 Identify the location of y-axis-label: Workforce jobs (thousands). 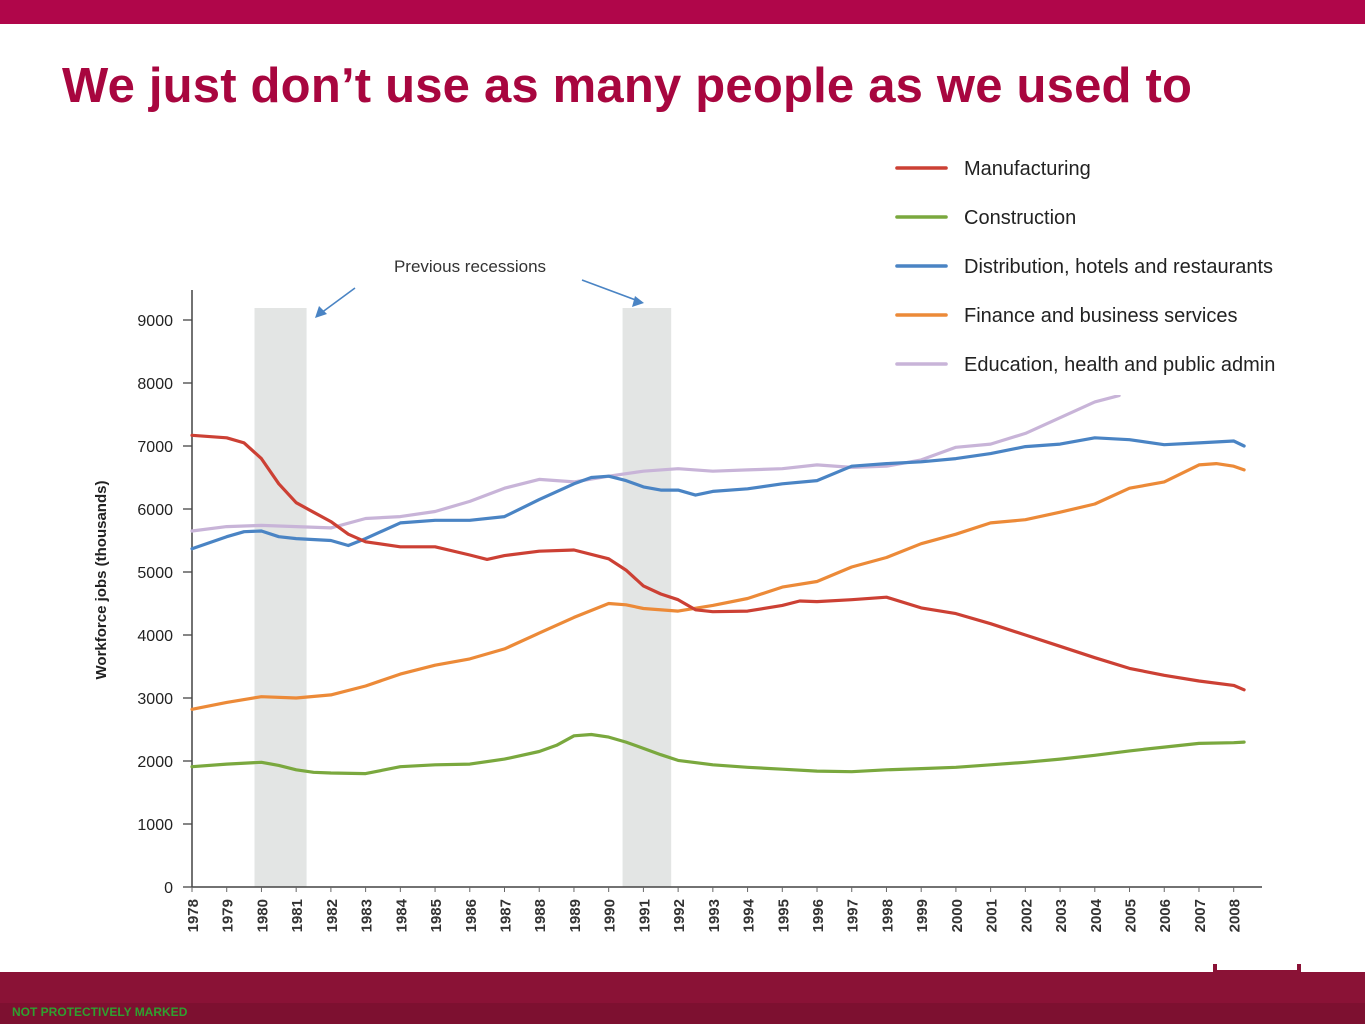
(101, 580).